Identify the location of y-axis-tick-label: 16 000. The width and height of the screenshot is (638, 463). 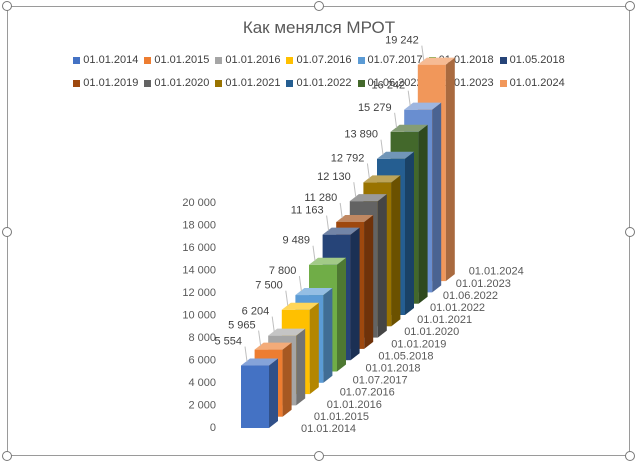
(199, 248).